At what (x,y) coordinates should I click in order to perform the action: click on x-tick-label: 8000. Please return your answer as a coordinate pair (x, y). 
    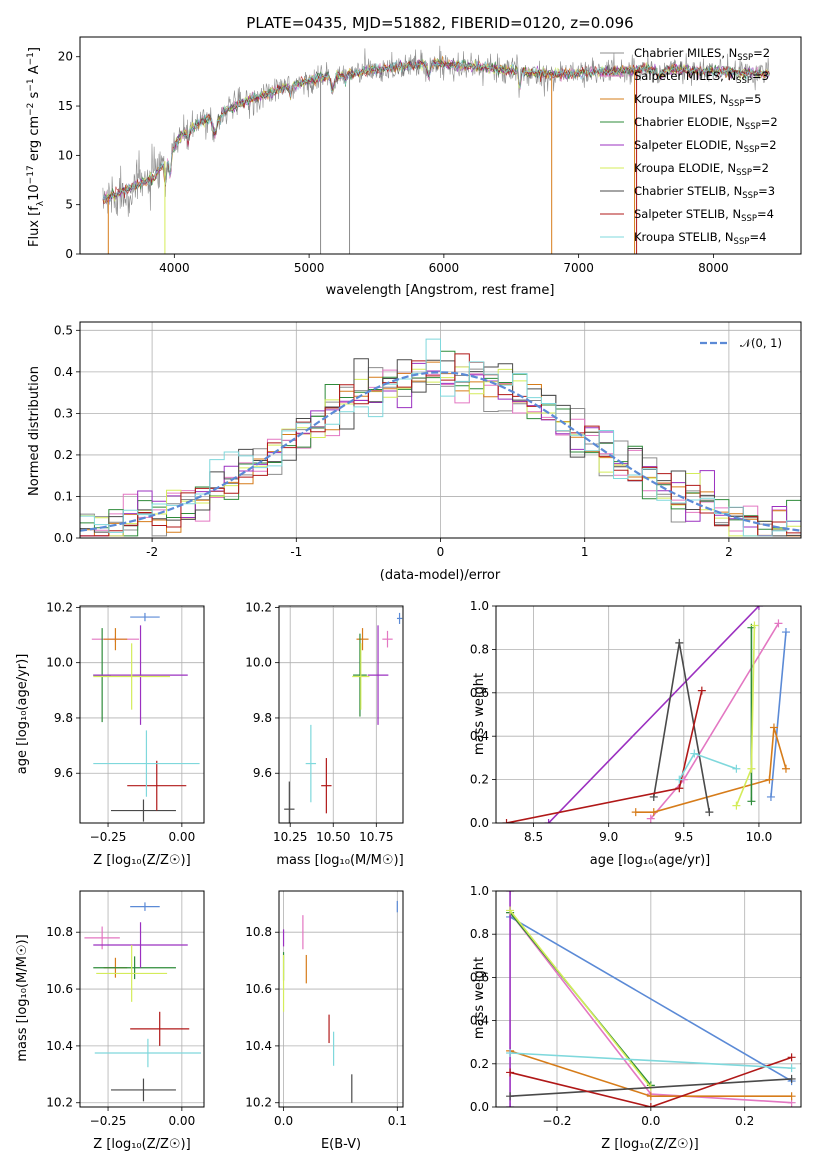
    Looking at the image, I should click on (713, 268).